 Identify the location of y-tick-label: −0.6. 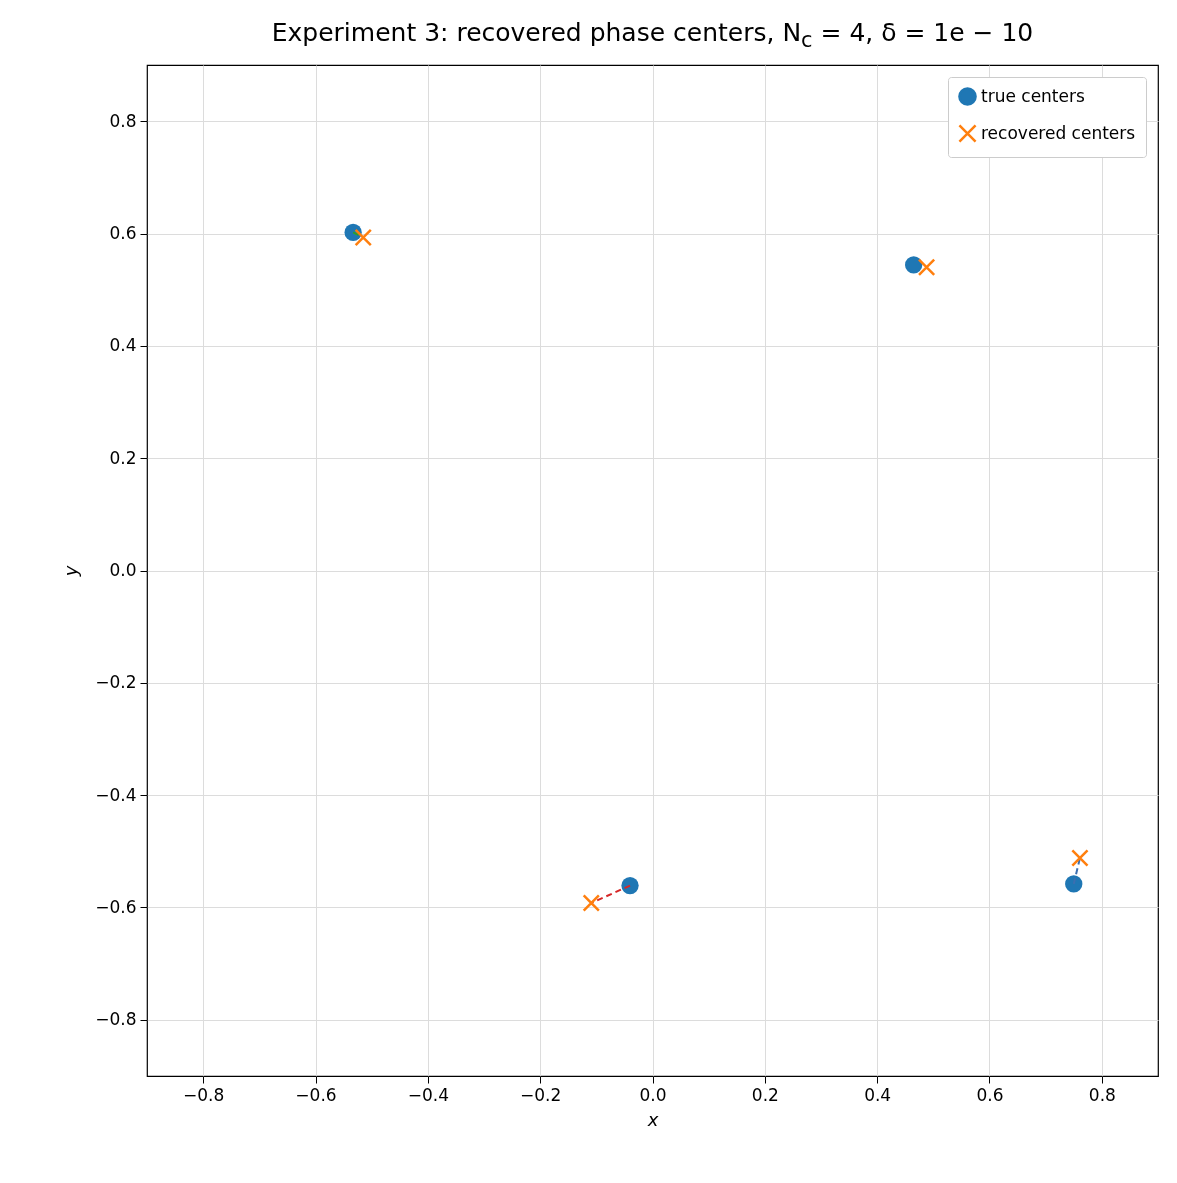
(116, 907).